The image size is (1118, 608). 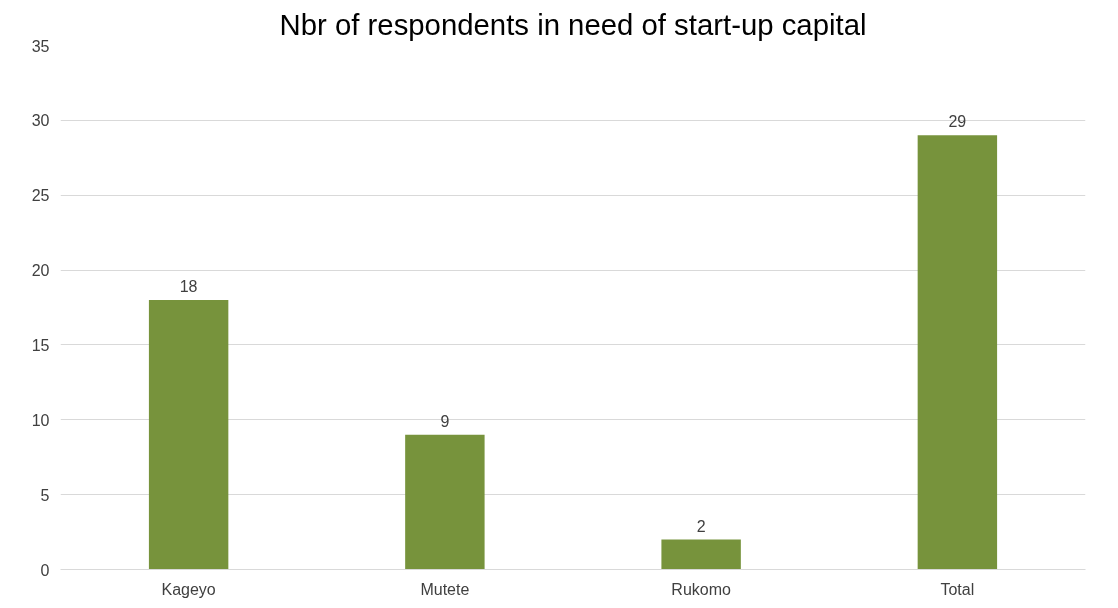 What do you see at coordinates (40, 271) in the screenshot?
I see `y-tick-label: 20` at bounding box center [40, 271].